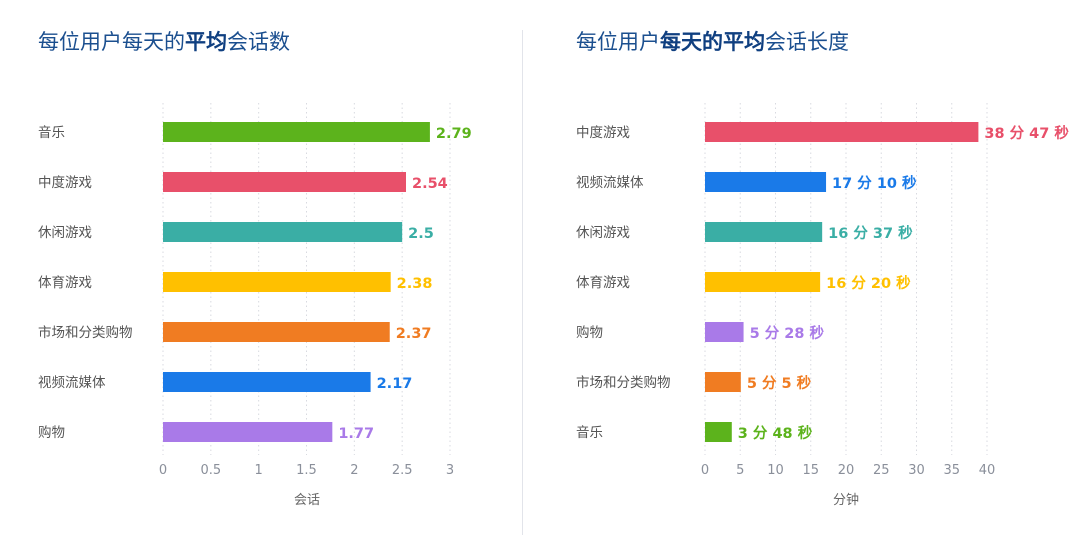 This screenshot has height=549, width=1080. I want to click on x-tick-label: 15, so click(810, 470).